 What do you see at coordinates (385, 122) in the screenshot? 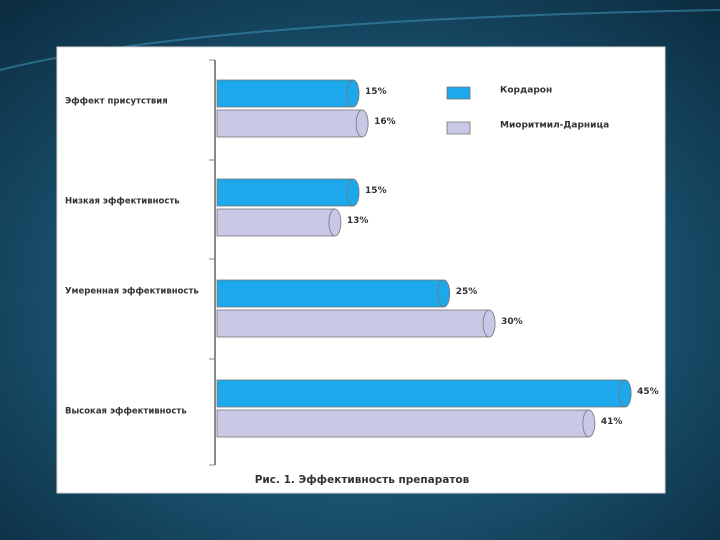
I see `value-label: 16%` at bounding box center [385, 122].